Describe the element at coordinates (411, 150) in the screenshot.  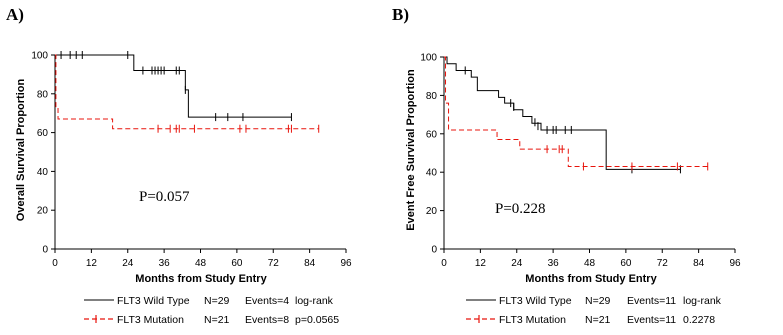
I see `panel-b-y-axis-title: Event Free Survival Proportion` at that location.